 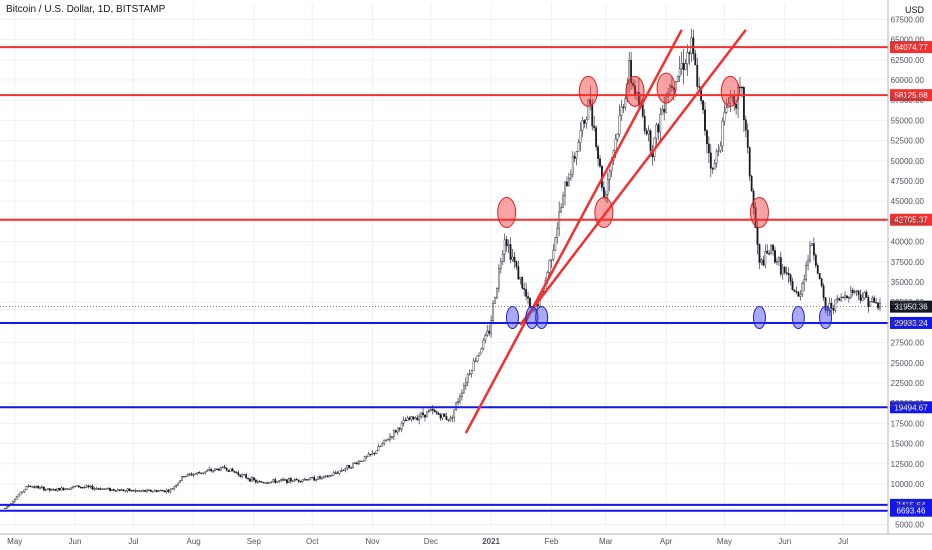 I want to click on x-tick-label: Oct, so click(x=312, y=541).